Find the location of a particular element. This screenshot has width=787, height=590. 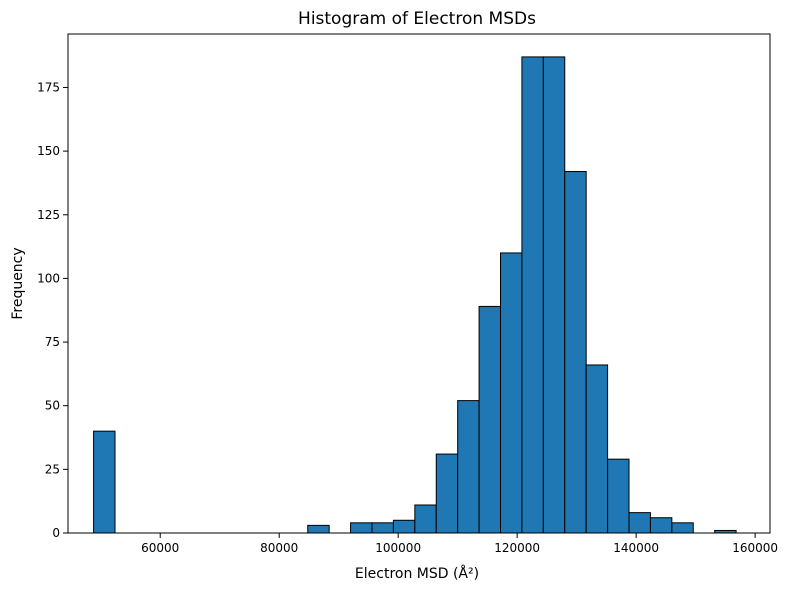

y-tick-label-1: 25 is located at coordinates (52, 469).